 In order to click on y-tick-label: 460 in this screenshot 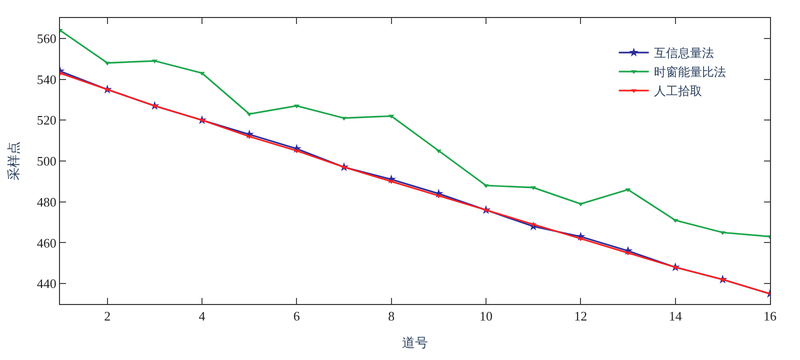, I will do `click(46, 242)`.